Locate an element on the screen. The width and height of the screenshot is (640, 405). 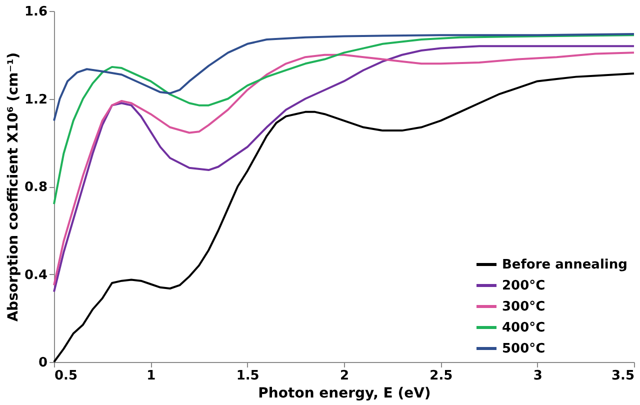
x-tick-label: 2 is located at coordinates (345, 376).